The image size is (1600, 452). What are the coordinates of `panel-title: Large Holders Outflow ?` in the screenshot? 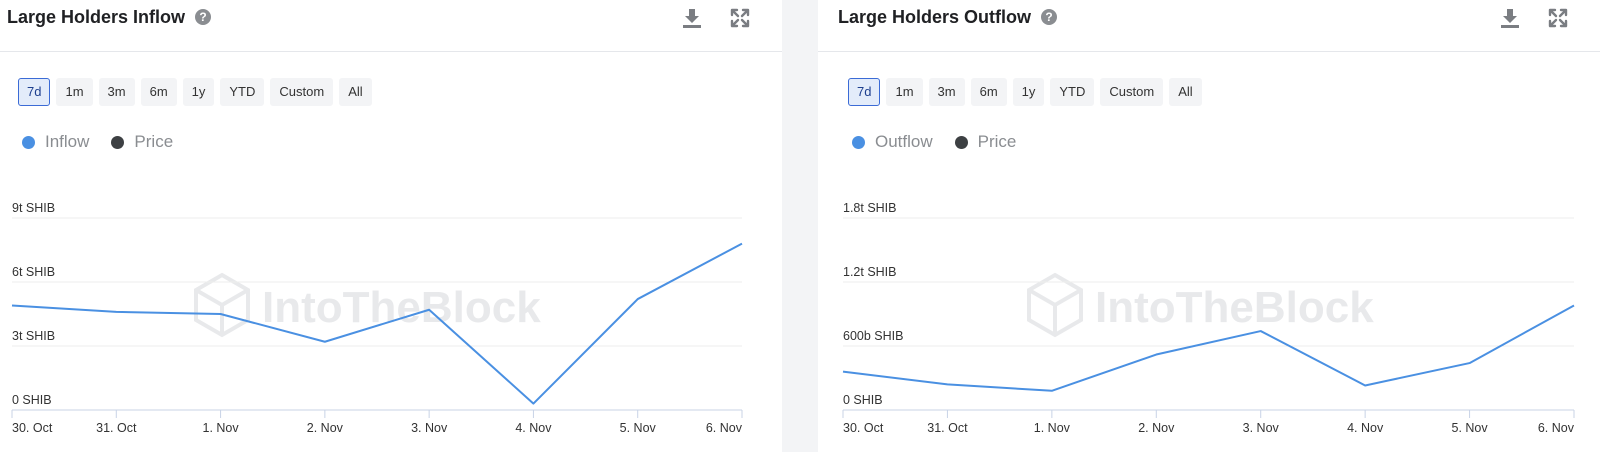 It's located at (948, 17).